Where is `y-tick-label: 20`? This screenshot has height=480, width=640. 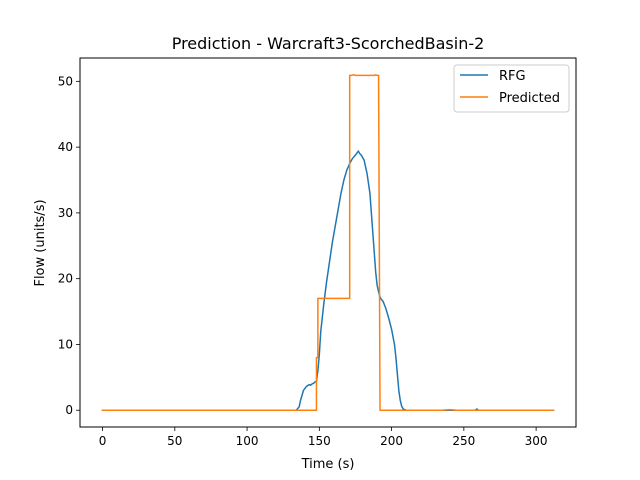
y-tick-label: 20 is located at coordinates (65, 279).